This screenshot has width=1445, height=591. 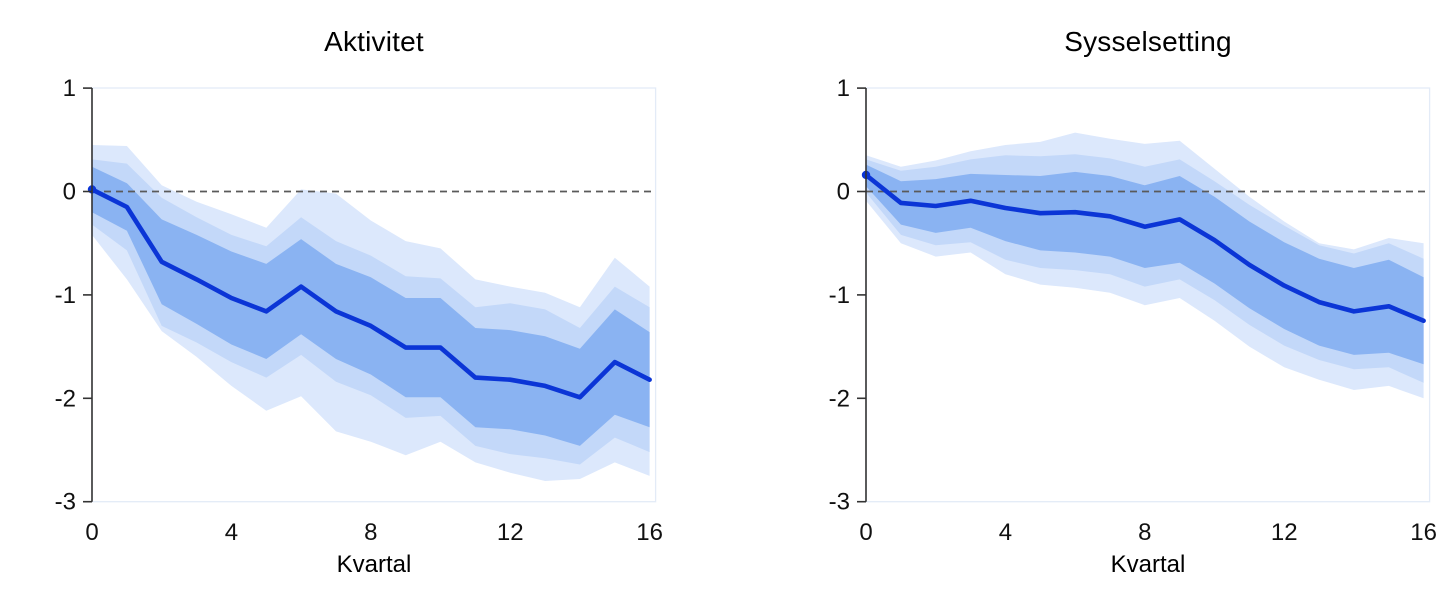 What do you see at coordinates (374, 41) in the screenshot?
I see `chart-title-aktivitet: Aktivitet` at bounding box center [374, 41].